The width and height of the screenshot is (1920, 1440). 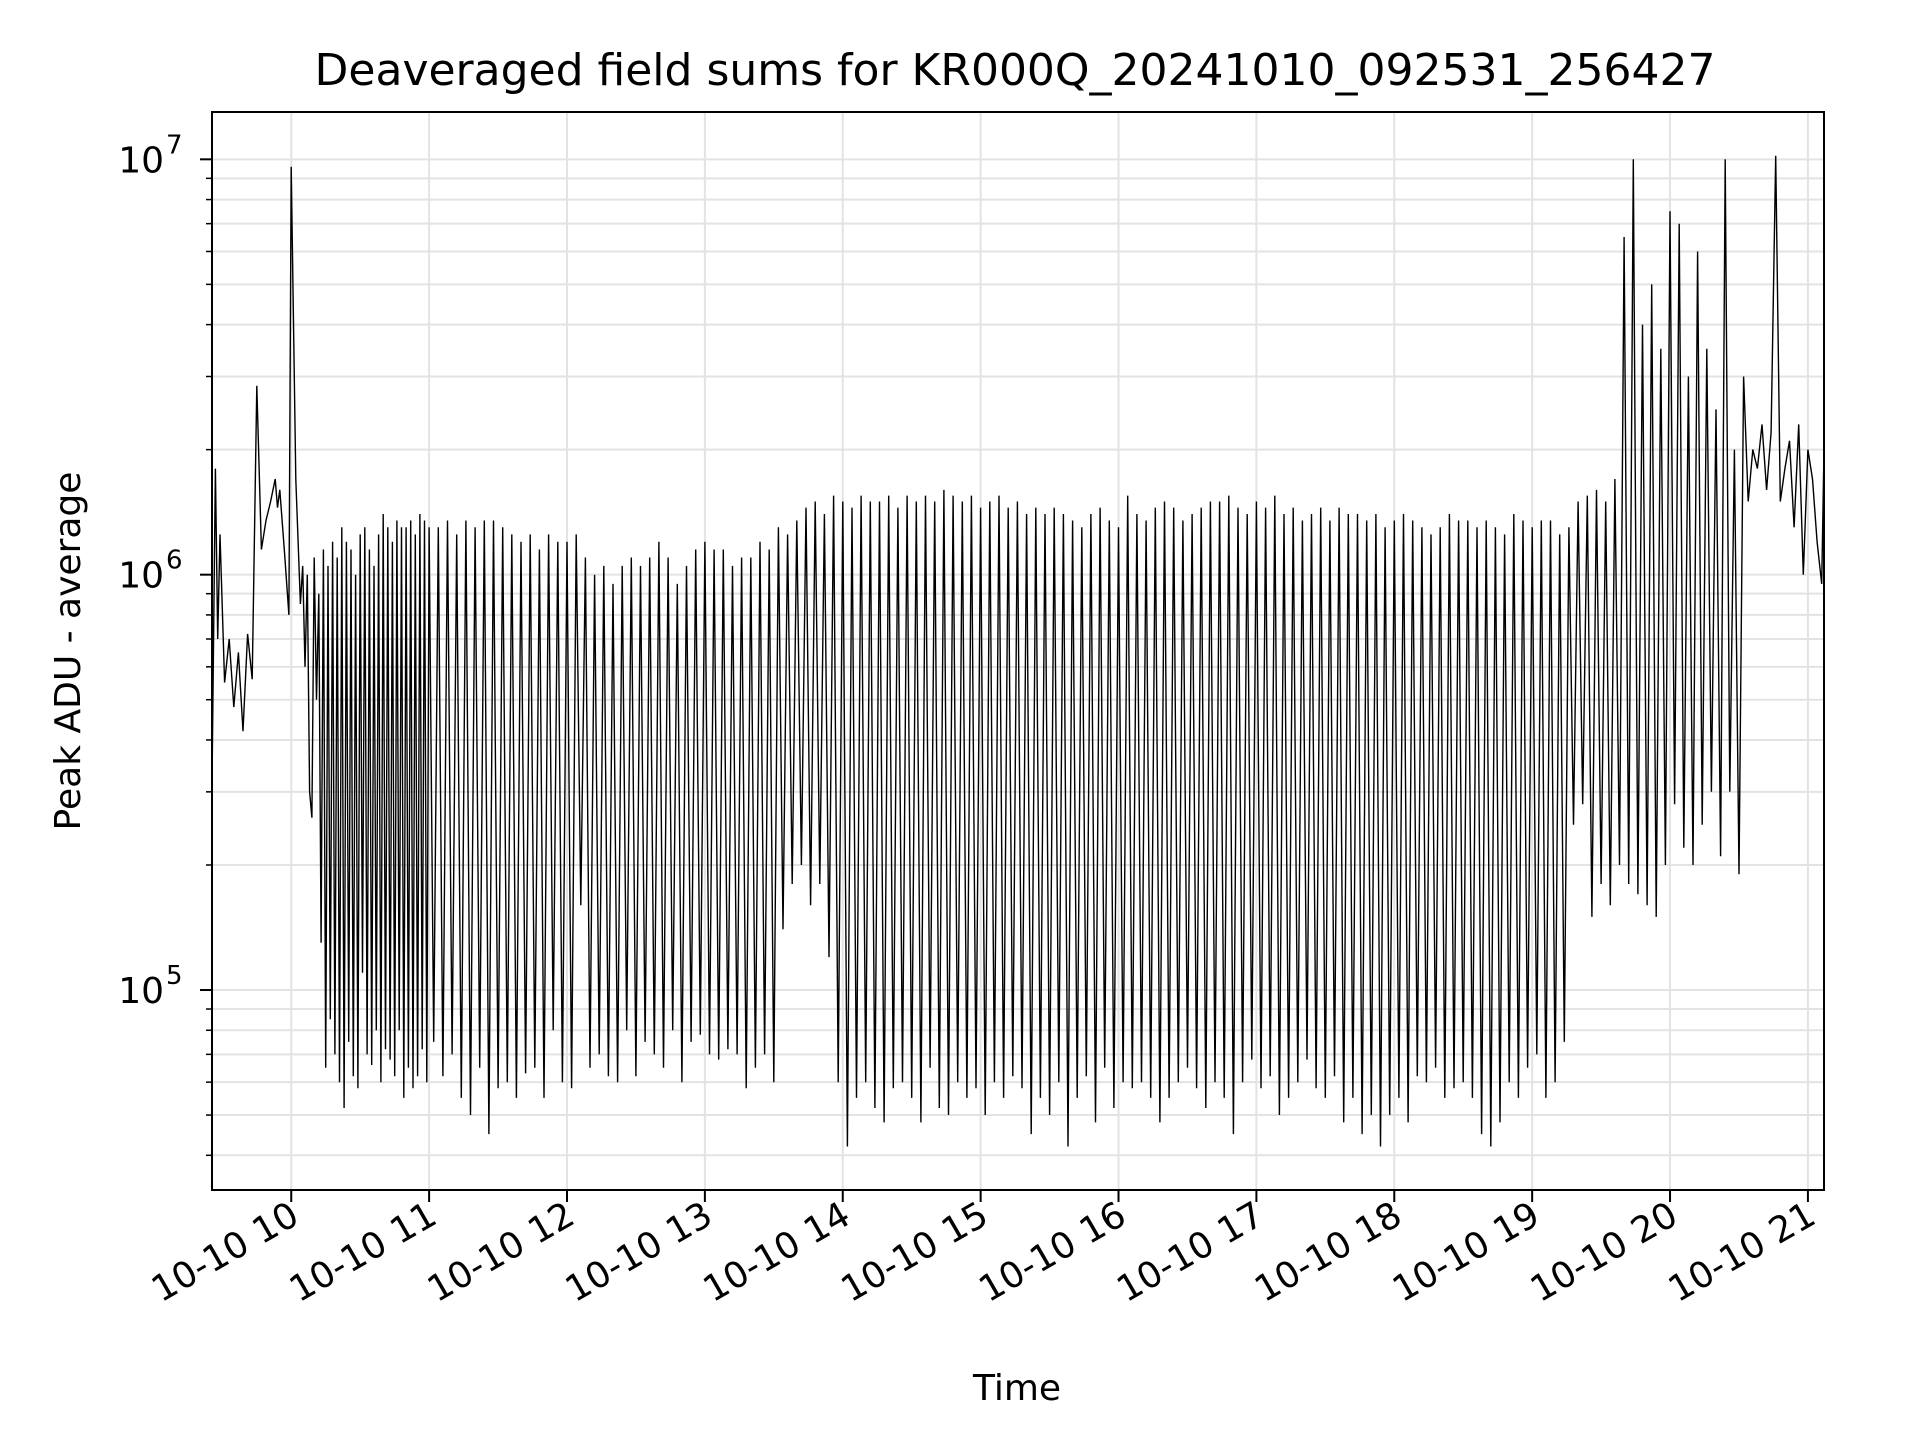 What do you see at coordinates (1016, 1388) in the screenshot?
I see `x-axis-label: Time` at bounding box center [1016, 1388].